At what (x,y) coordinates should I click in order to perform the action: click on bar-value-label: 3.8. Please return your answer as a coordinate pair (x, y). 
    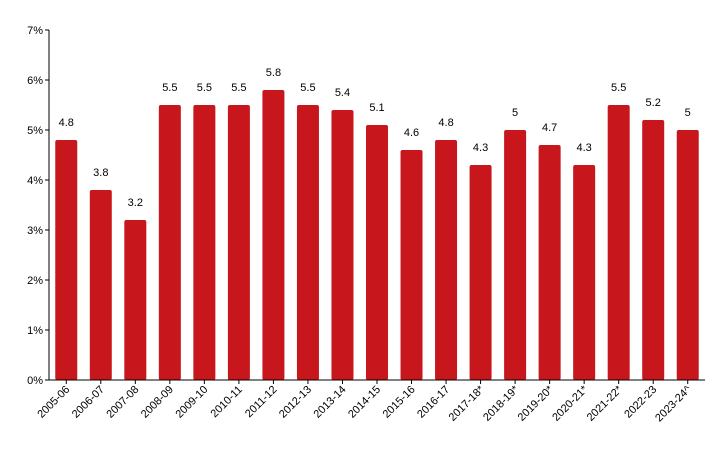
    Looking at the image, I should click on (100, 173).